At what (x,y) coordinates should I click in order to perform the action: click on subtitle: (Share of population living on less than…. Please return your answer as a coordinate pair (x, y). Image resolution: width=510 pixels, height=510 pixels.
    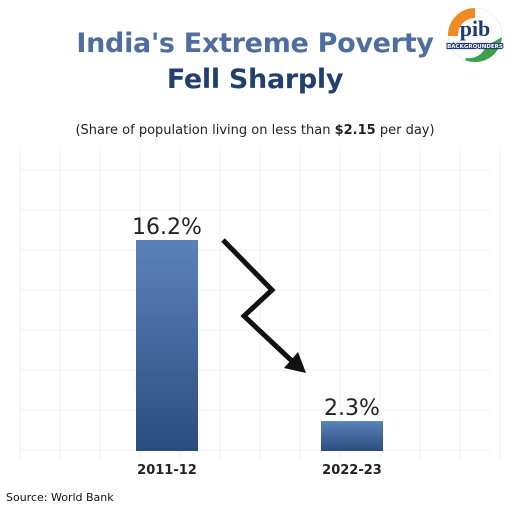
    Looking at the image, I should click on (255, 130).